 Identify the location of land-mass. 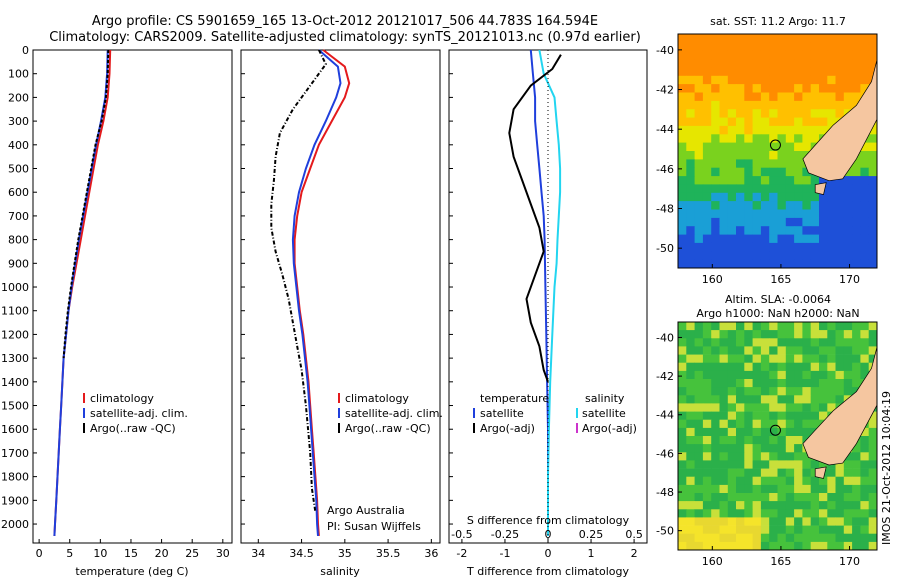
(840, 406).